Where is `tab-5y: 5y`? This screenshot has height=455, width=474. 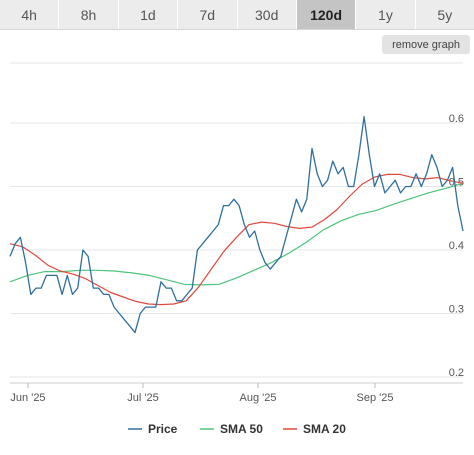 tab-5y: 5y is located at coordinates (445, 14).